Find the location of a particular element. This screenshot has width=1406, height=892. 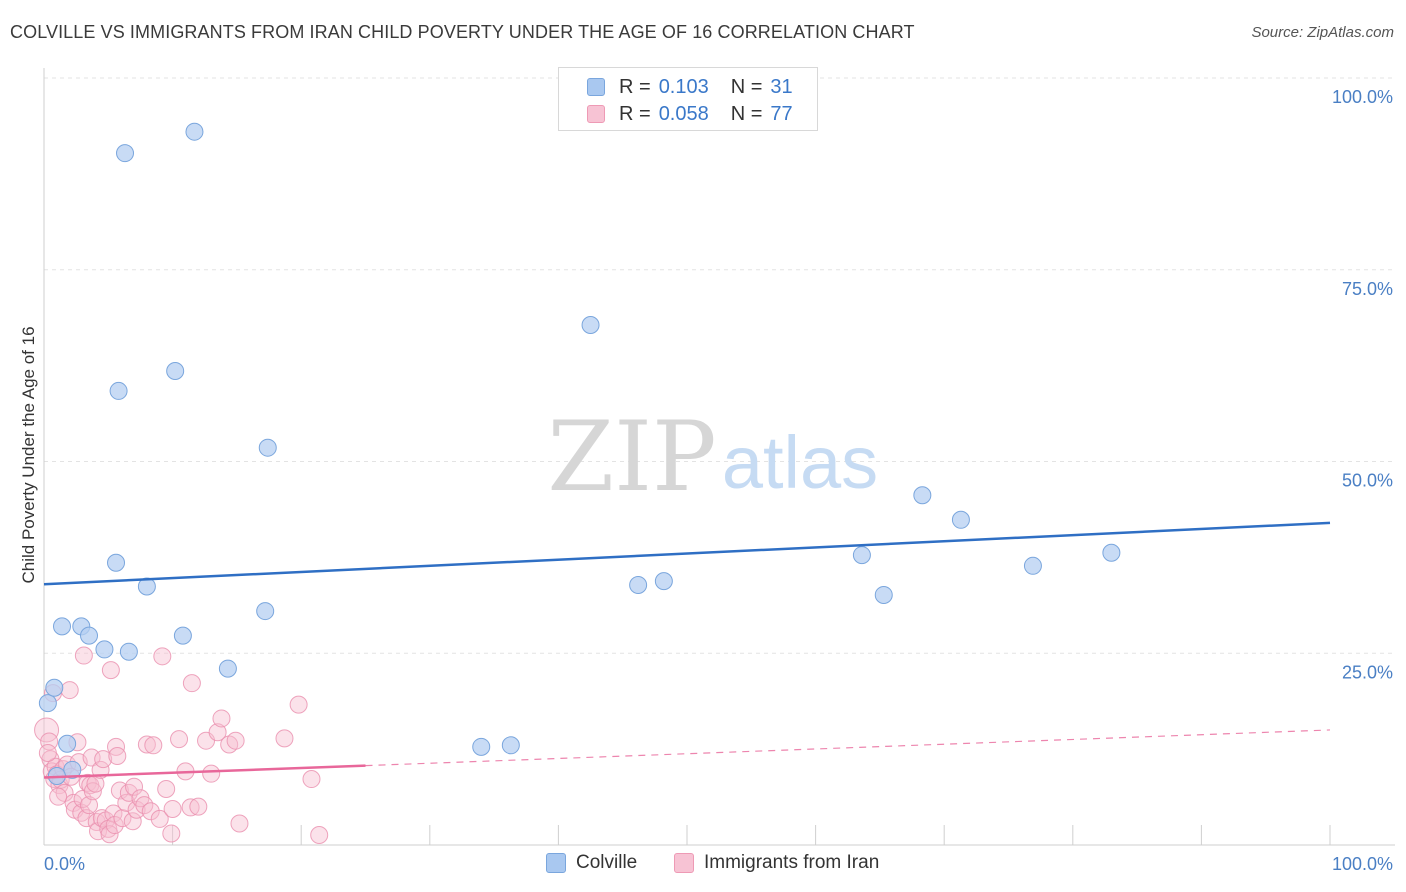

legend-n-value: 31 is located at coordinates (781, 86).